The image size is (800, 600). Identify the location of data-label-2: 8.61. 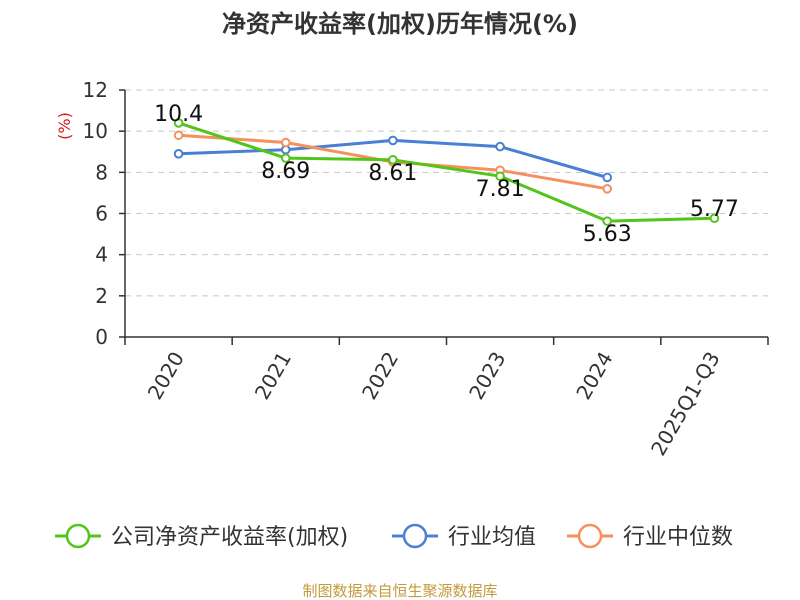
(392, 173).